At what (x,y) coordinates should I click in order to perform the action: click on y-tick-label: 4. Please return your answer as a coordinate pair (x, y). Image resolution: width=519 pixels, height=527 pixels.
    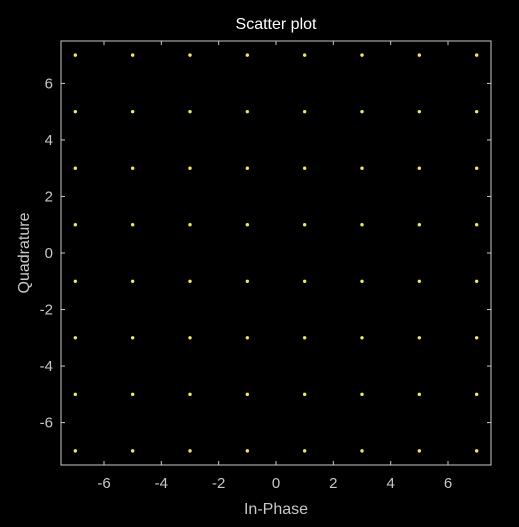
    Looking at the image, I should click on (49, 140).